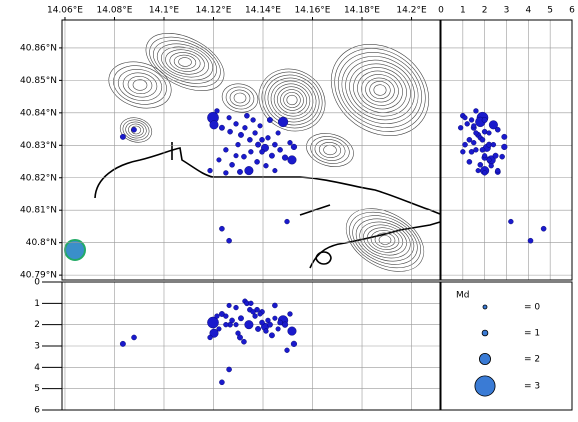  Describe the element at coordinates (323, 258) in the screenshot. I see `island` at that location.